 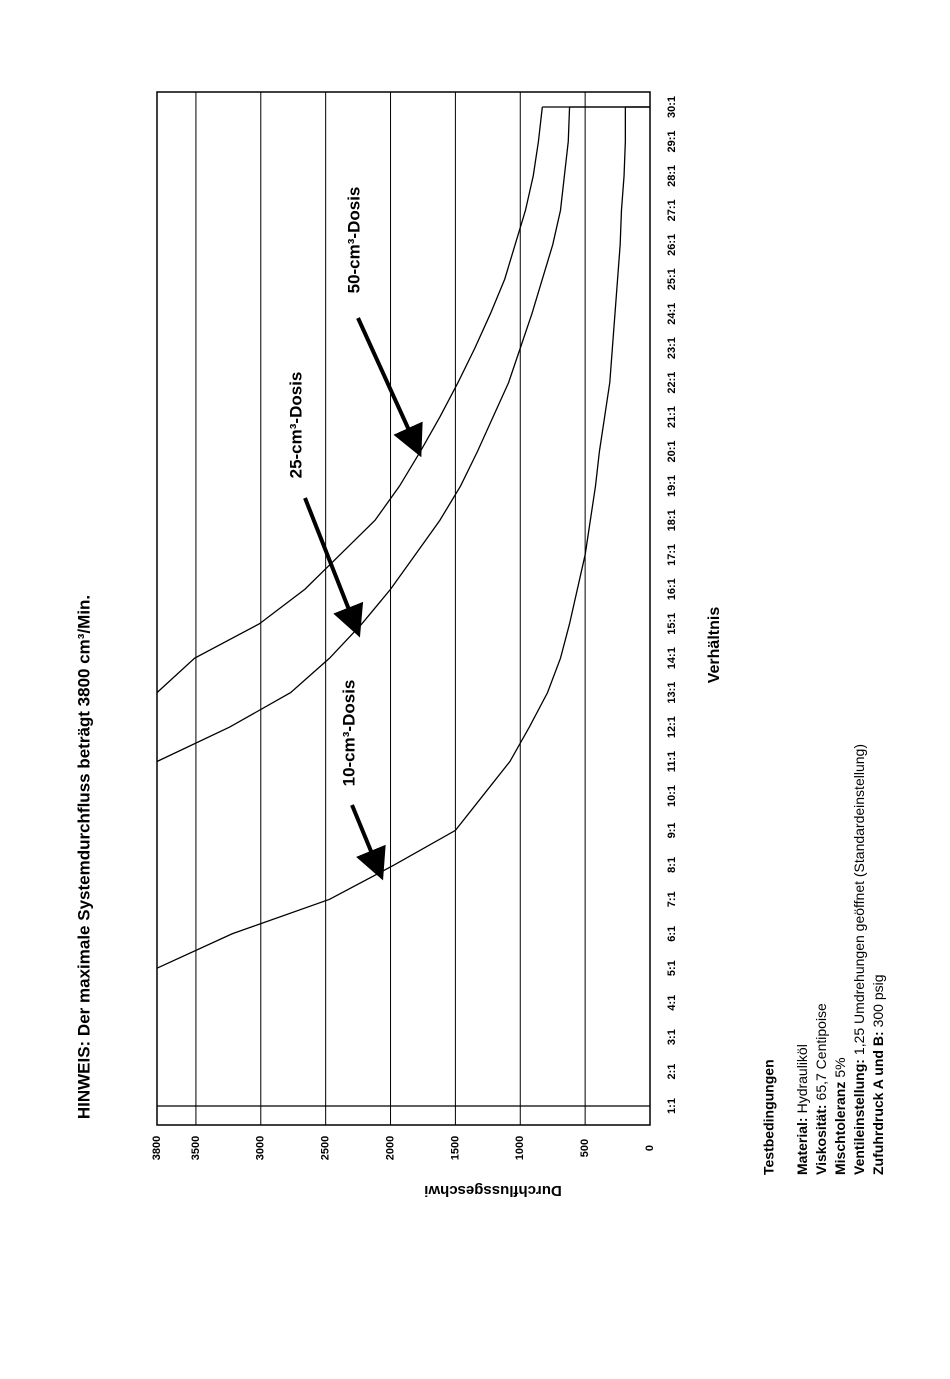 What do you see at coordinates (196, 1148) in the screenshot?
I see `y-tick-label: 3500` at bounding box center [196, 1148].